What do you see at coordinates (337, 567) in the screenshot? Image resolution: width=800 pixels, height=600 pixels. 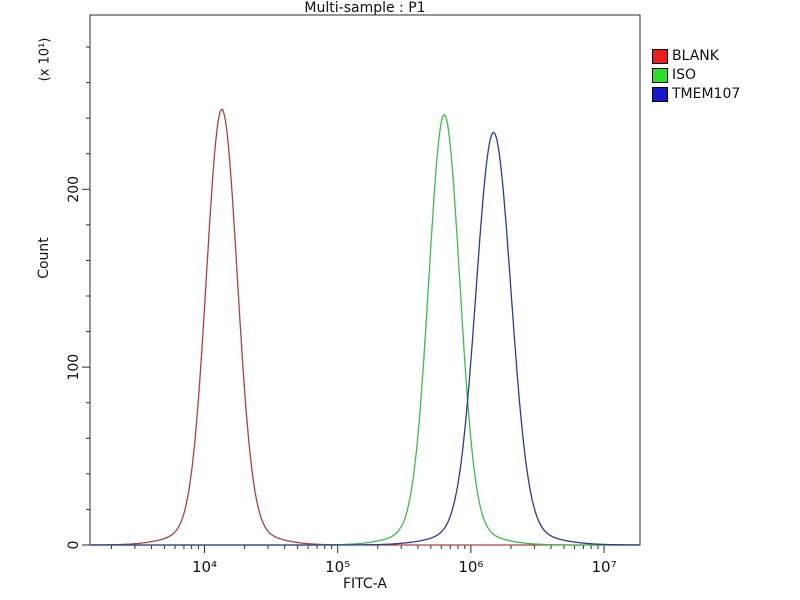 I see `svg-text: 10⁵` at bounding box center [337, 567].